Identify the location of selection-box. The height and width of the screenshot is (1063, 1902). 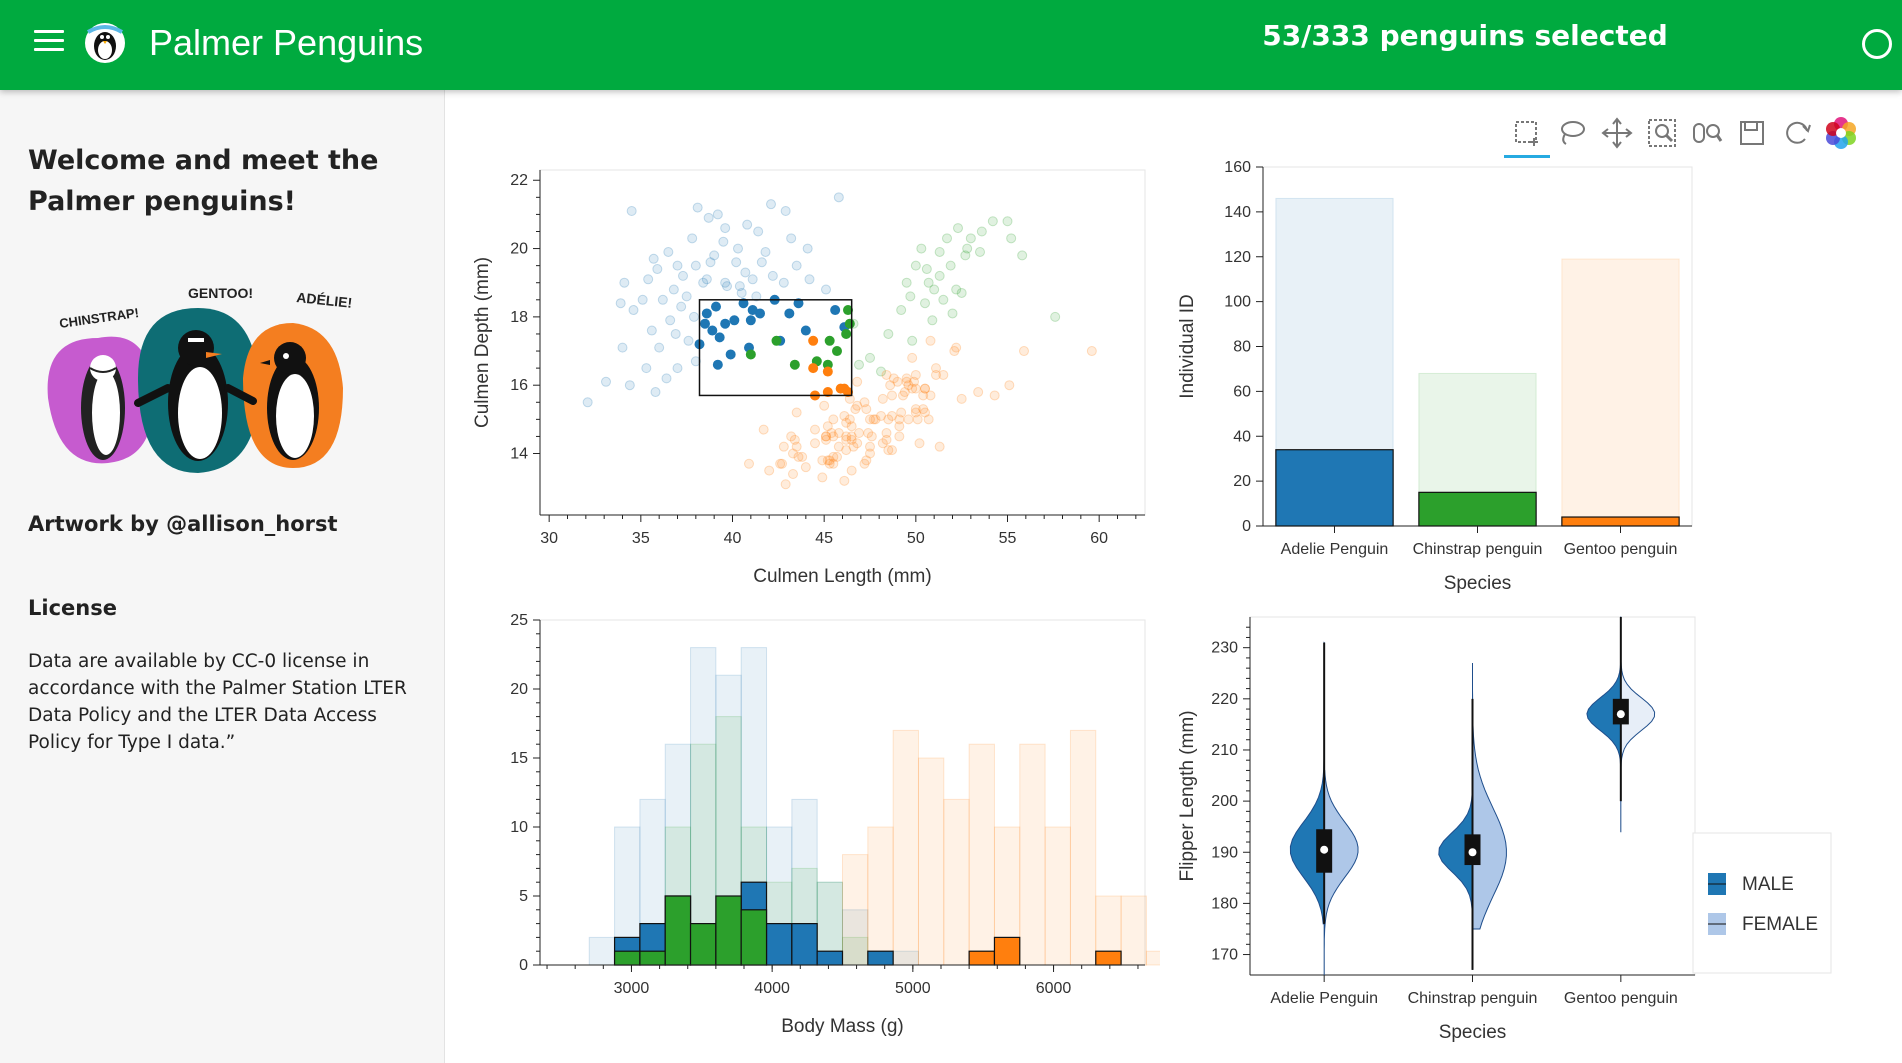
(775, 348).